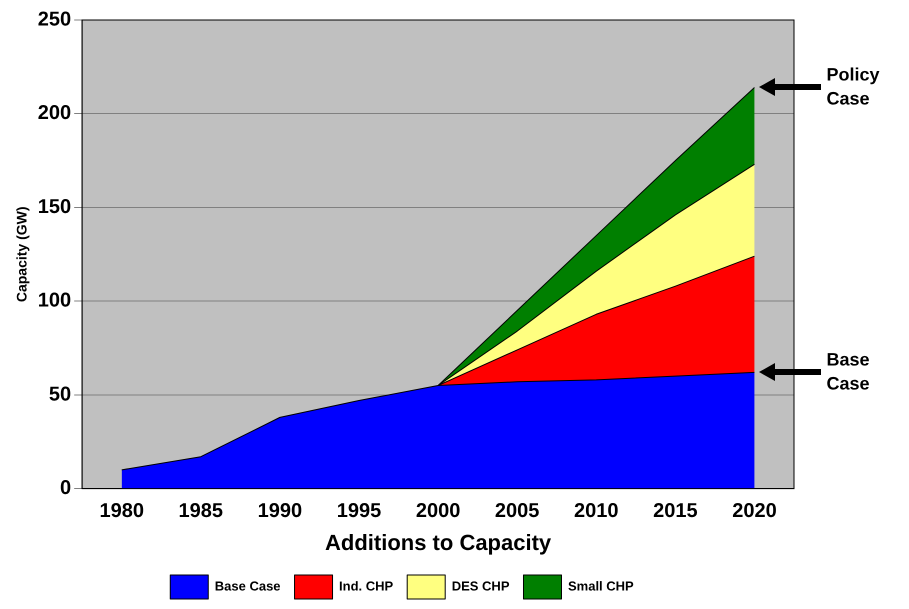 The width and height of the screenshot is (909, 609). I want to click on y-tick-label: 100, so click(55, 301).